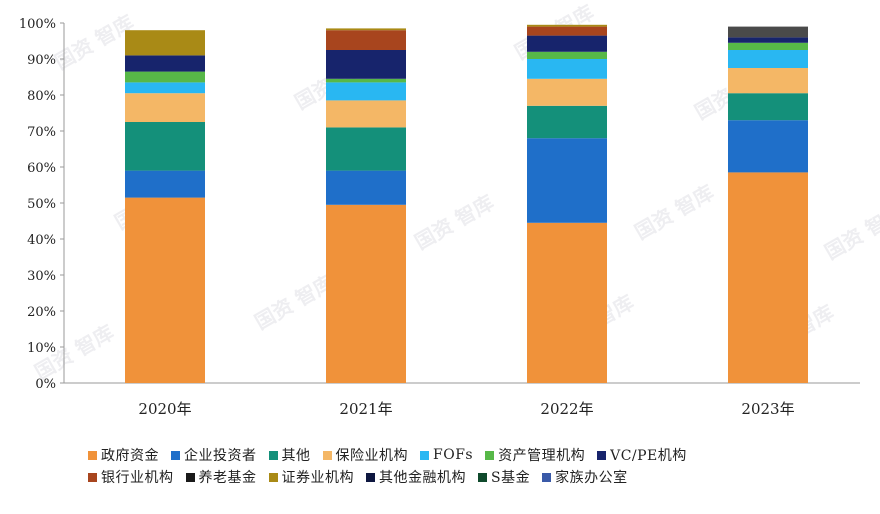  I want to click on y-tick-label: 100%, so click(37, 24).